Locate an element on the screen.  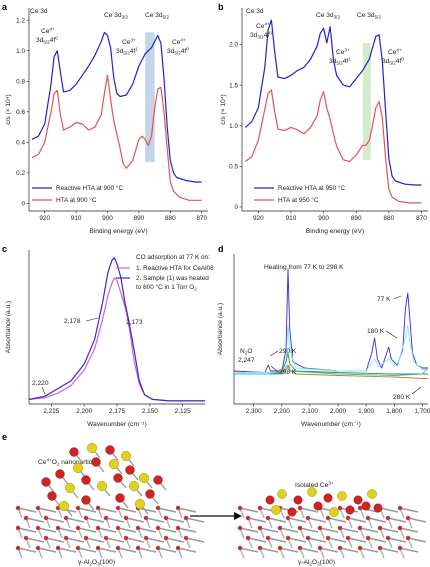
panel-b-label: b is located at coordinates (221, 7).